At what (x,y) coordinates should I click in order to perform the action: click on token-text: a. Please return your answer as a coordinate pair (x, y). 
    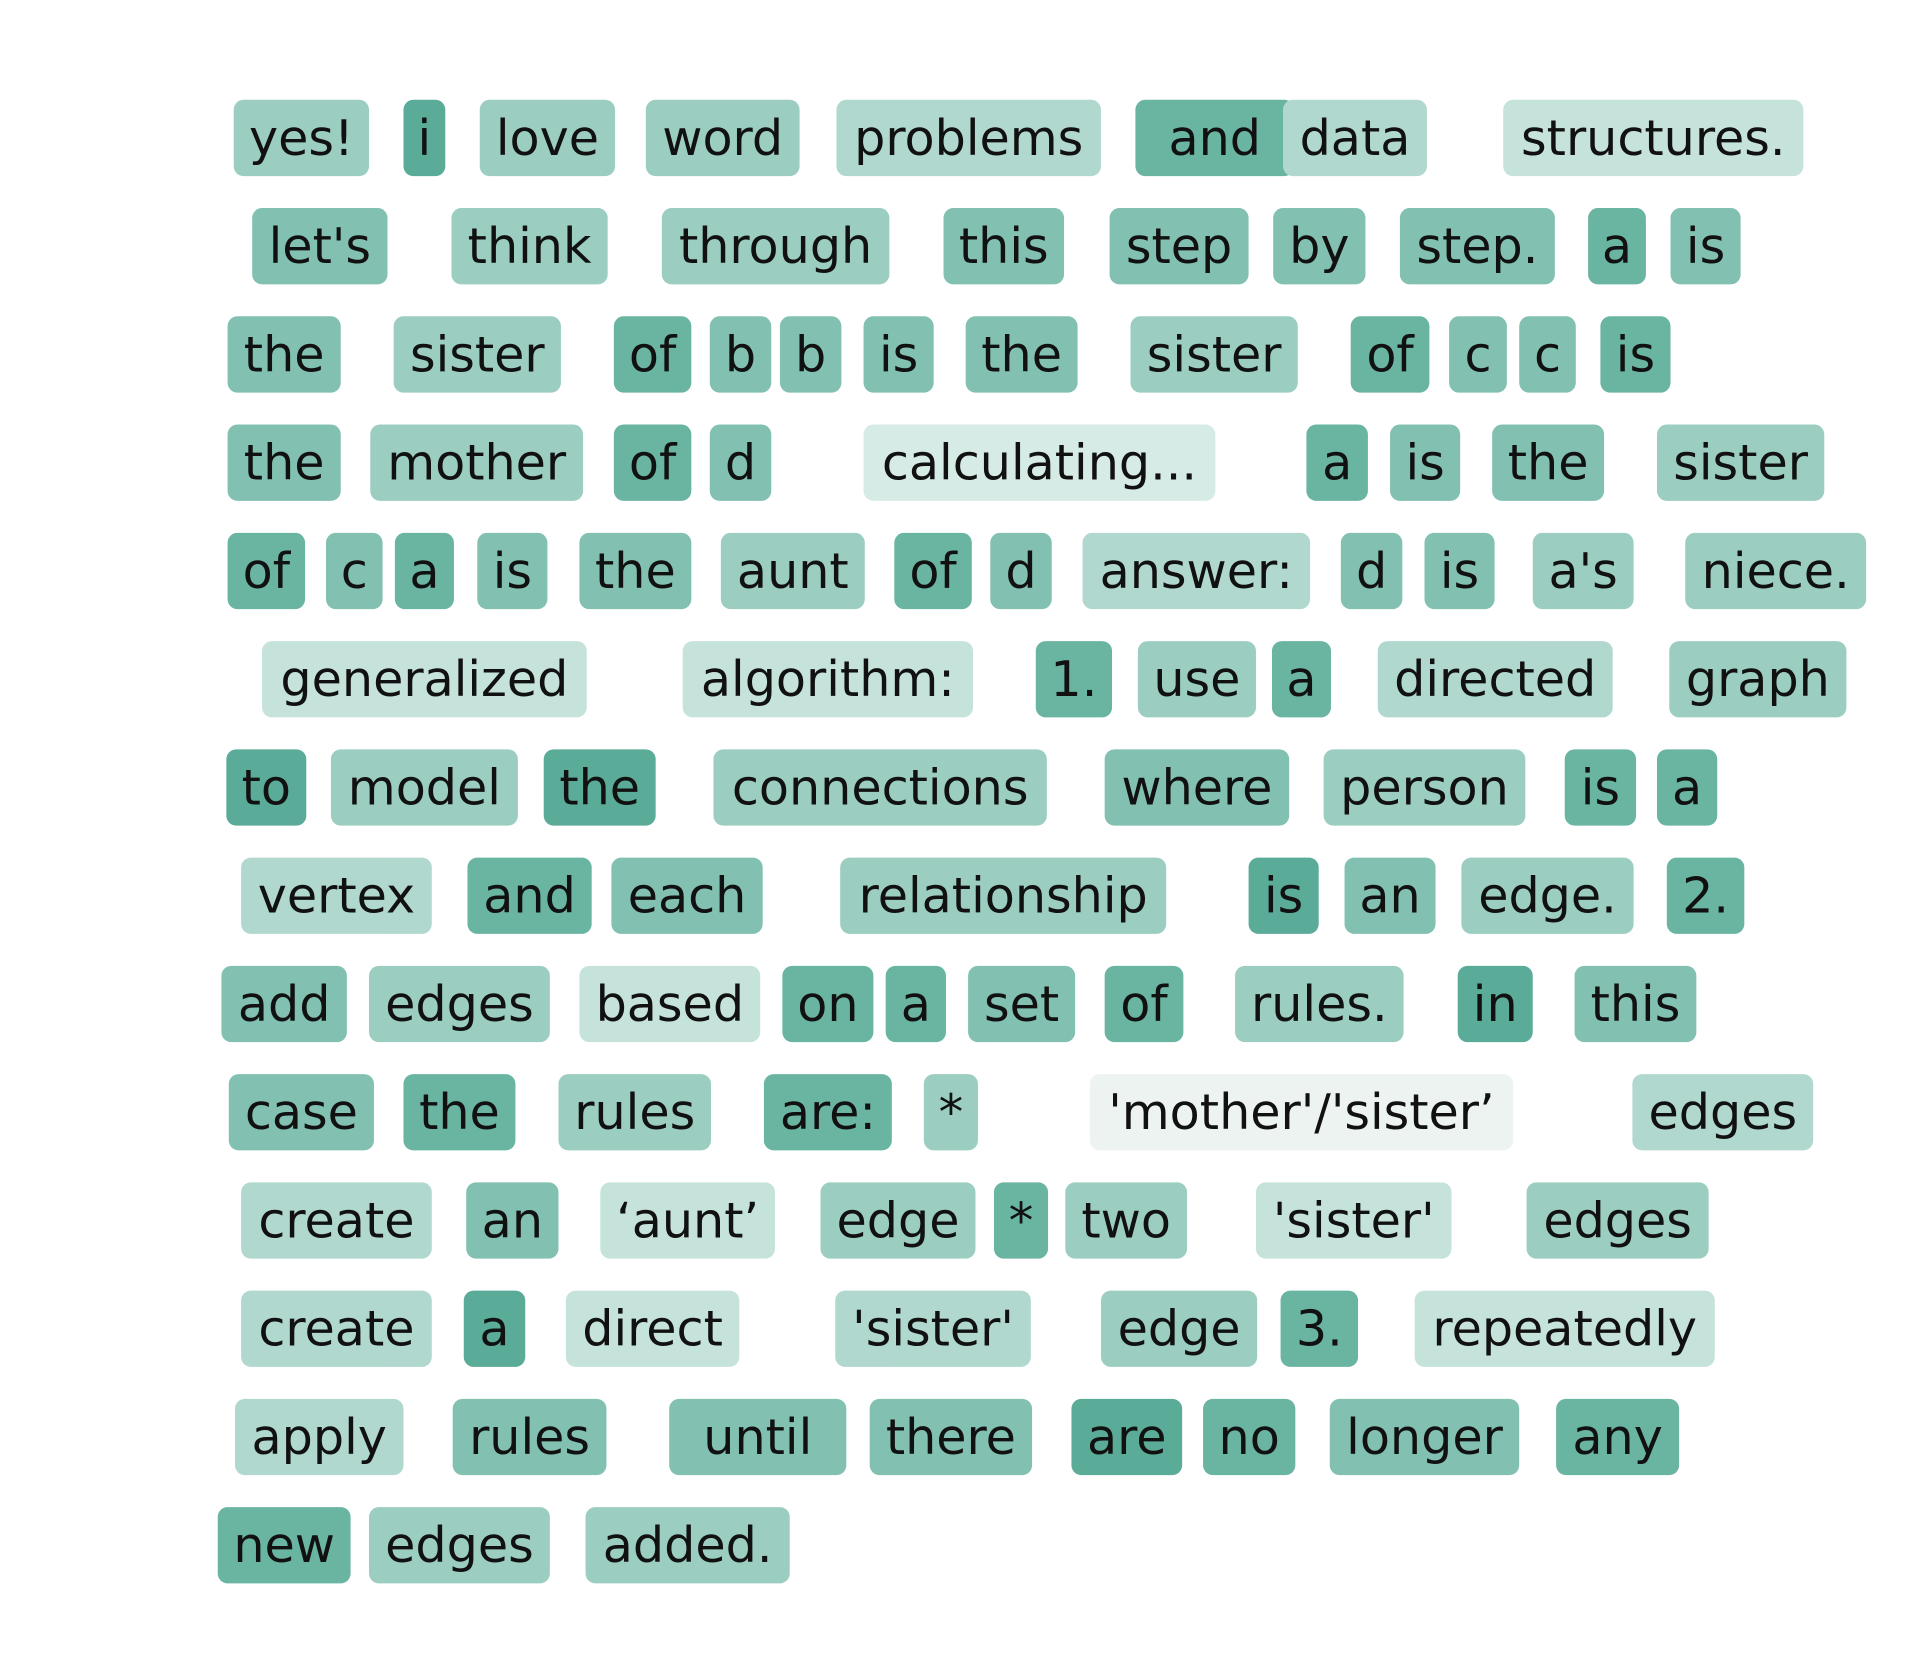
    Looking at the image, I should click on (1687, 787).